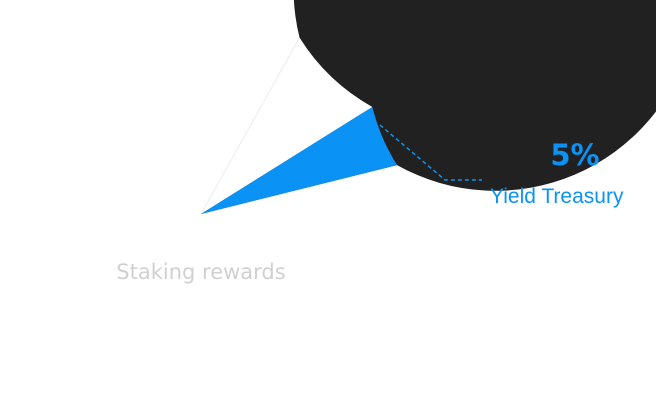 This screenshot has height=418, width=656. I want to click on slice-gap, so click(287, 125).